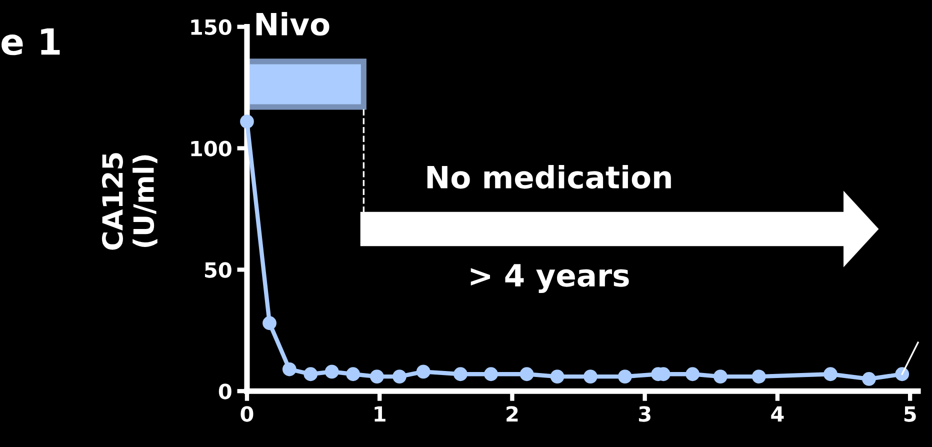 Image resolution: width=932 pixels, height=447 pixels. I want to click on x-tick-label: 3, so click(644, 414).